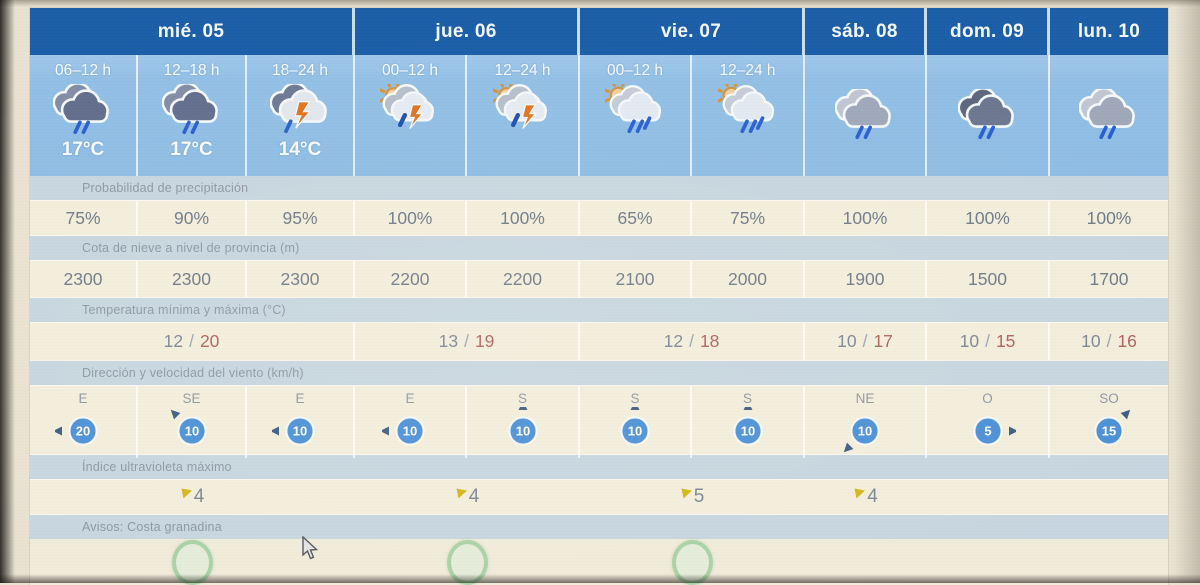  I want to click on temperature-max: 19, so click(484, 341).